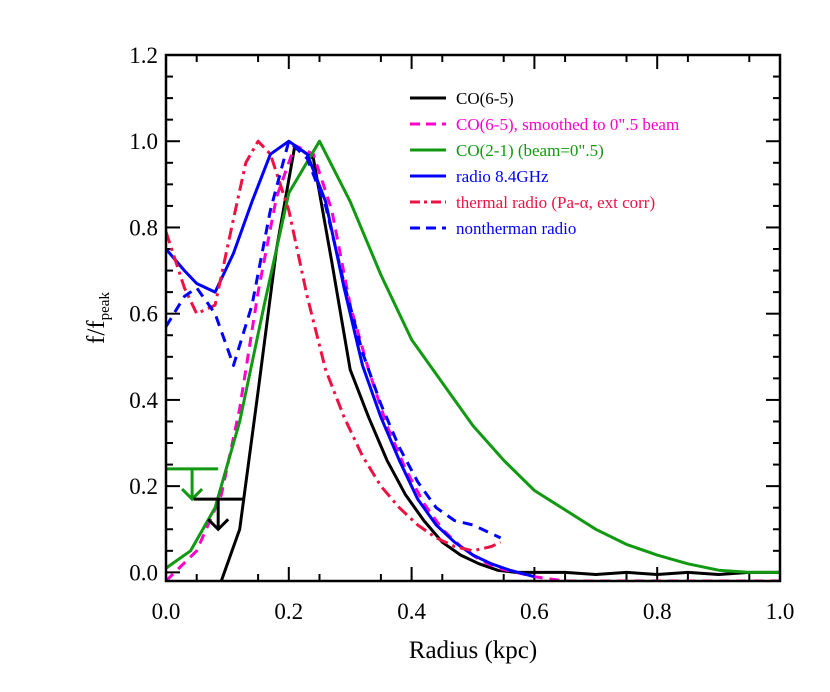  I want to click on y-tick-label: 0.8, so click(143, 227).